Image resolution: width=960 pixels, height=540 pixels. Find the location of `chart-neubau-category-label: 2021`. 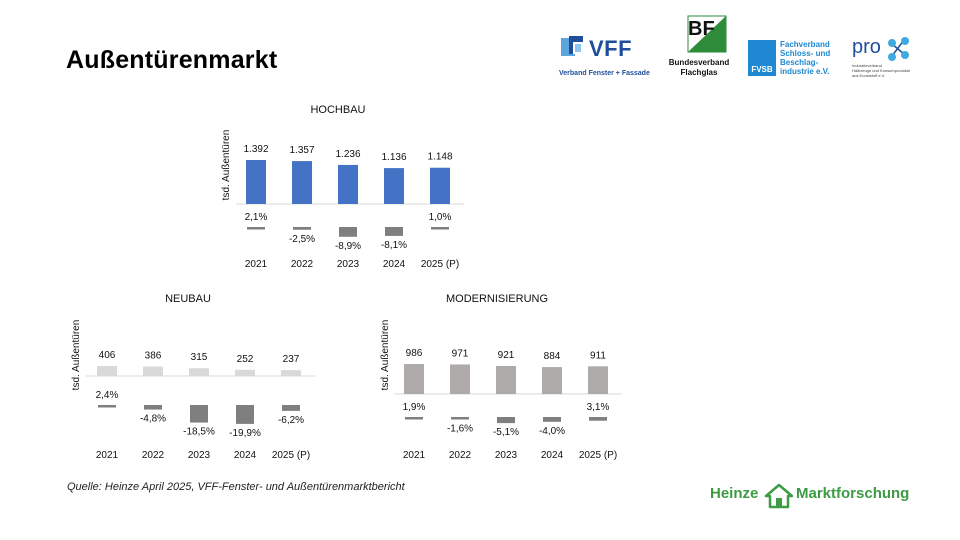

chart-neubau-category-label: 2021 is located at coordinates (107, 455).